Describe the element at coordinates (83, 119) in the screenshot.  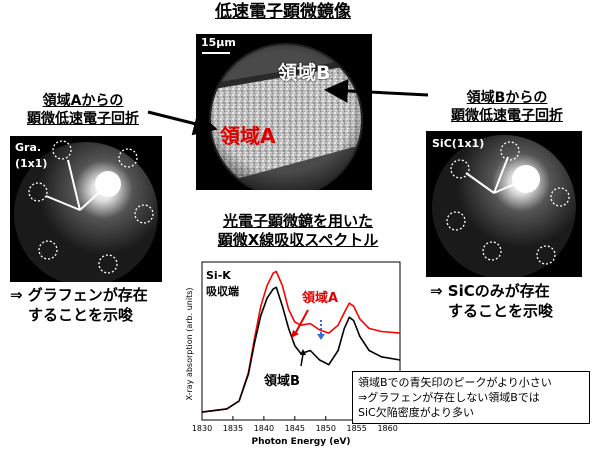
I see `leed-a-title-line2: 顕微低速電子回折` at that location.